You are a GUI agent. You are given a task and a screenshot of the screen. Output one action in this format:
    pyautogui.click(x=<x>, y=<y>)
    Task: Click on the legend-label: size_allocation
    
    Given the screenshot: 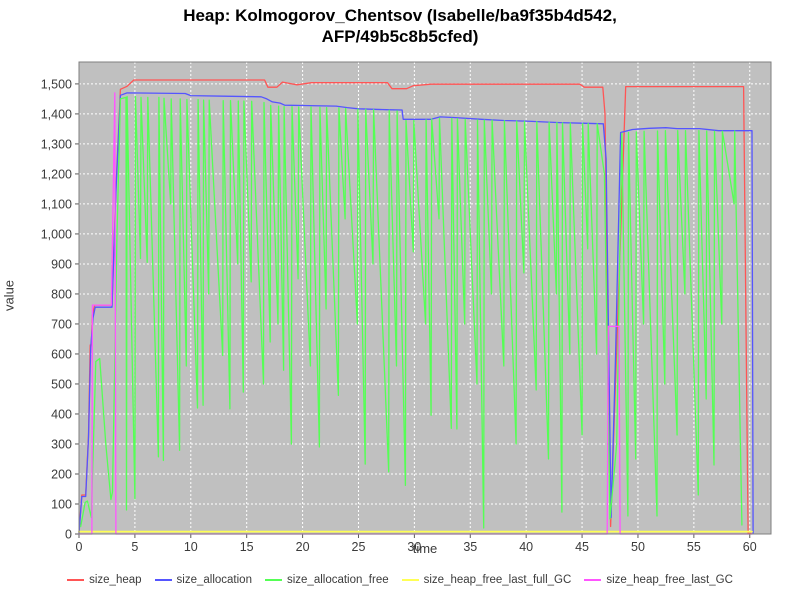 What is the action you would take?
    pyautogui.click(x=214, y=580)
    